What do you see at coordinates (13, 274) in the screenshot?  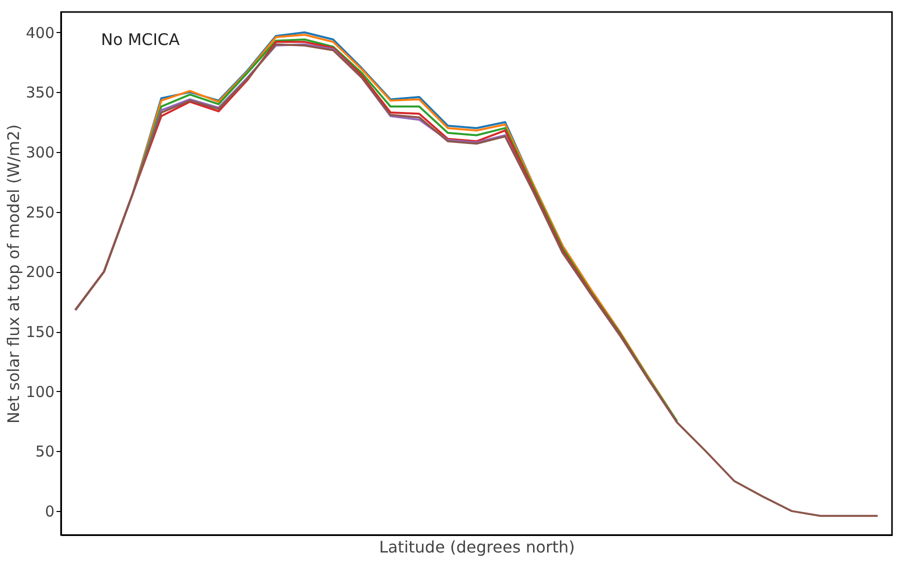 I see `y-axis-title: Net solar flux at top of model (W/m2)` at bounding box center [13, 274].